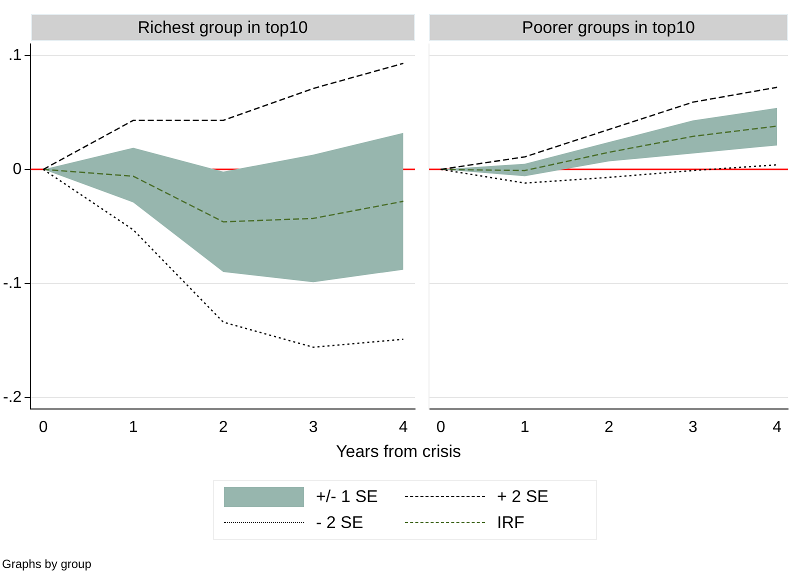  What do you see at coordinates (523, 497) in the screenshot?
I see `legend-label: + 2 SE` at bounding box center [523, 497].